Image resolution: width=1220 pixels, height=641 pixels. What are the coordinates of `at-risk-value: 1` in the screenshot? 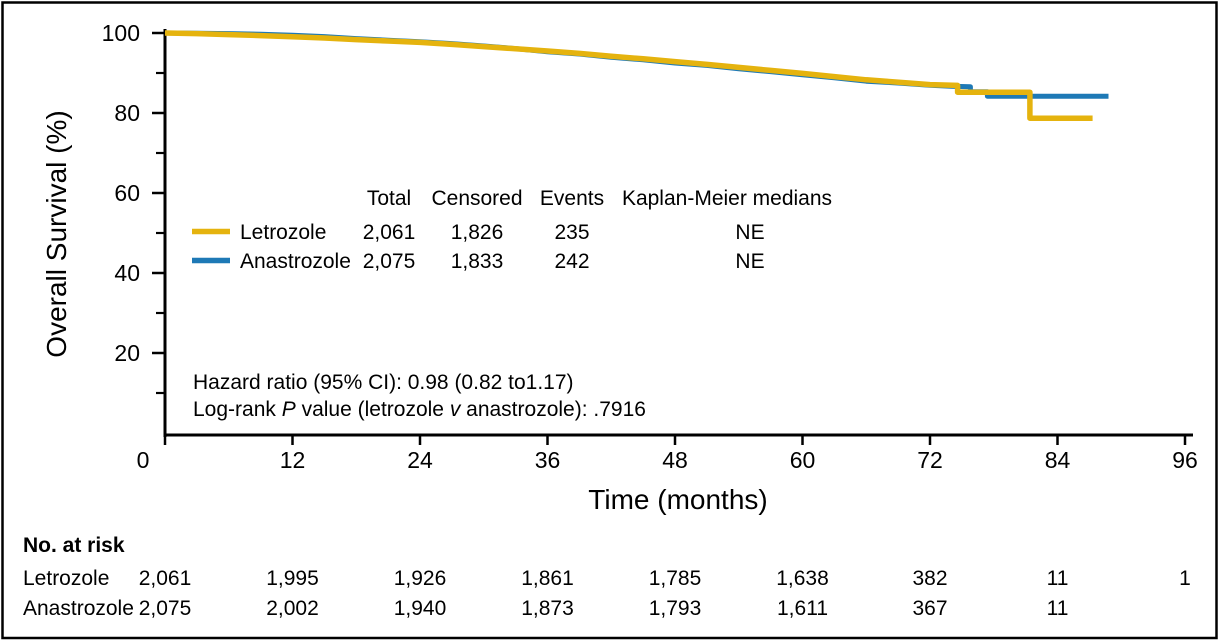 It's located at (1185, 578).